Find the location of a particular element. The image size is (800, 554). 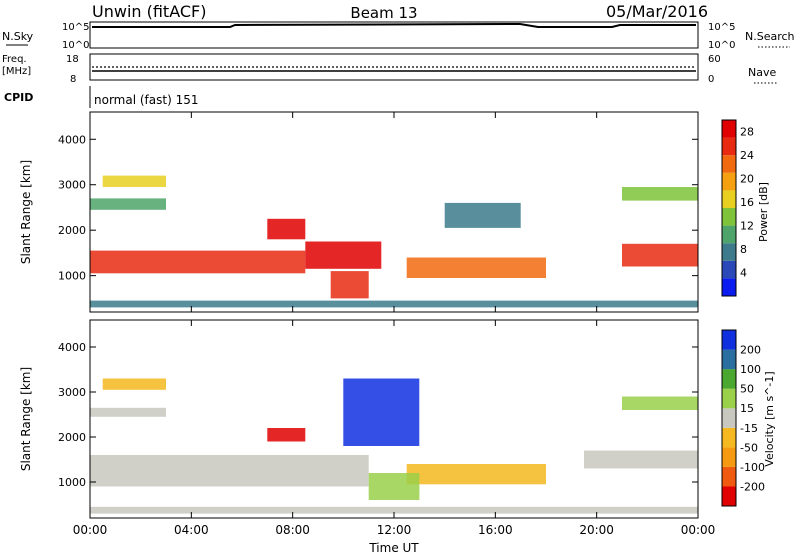

velocity-ytick-label-0: 1000 is located at coordinates (72, 482).